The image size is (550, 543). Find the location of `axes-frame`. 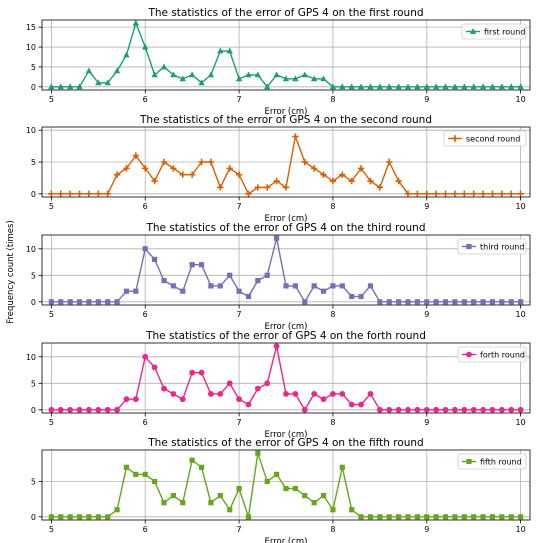

axes-frame is located at coordinates (286, 162).